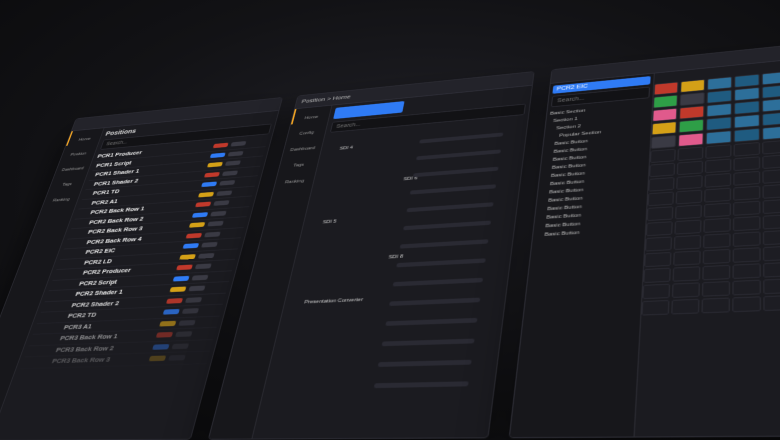 Image resolution: width=780 pixels, height=440 pixels. Describe the element at coordinates (395, 257) in the screenshot. I see `device-item: SDI 8` at that location.